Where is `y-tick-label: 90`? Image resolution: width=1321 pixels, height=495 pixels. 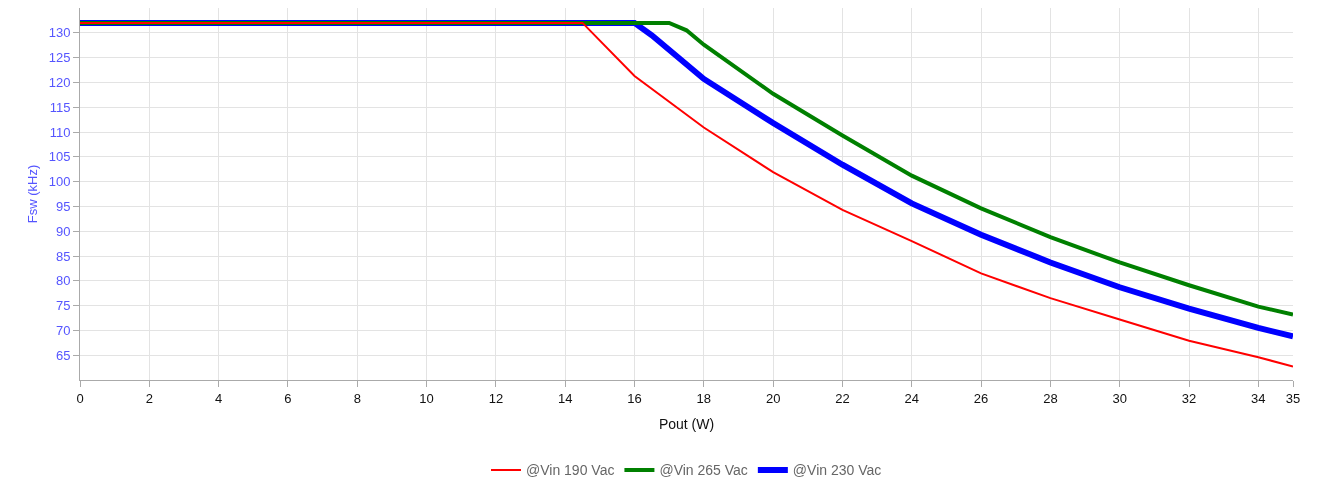 y-tick-label: 90 is located at coordinates (63, 231).